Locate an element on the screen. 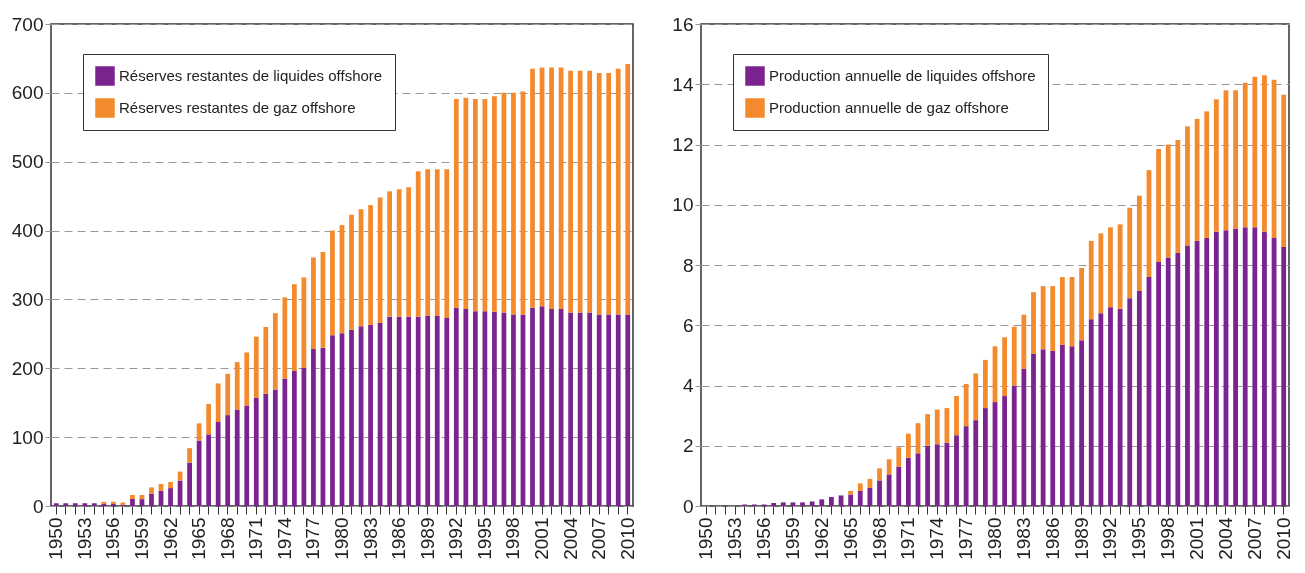  legend-label: Production annuelle de gaz offshore is located at coordinates (889, 107).